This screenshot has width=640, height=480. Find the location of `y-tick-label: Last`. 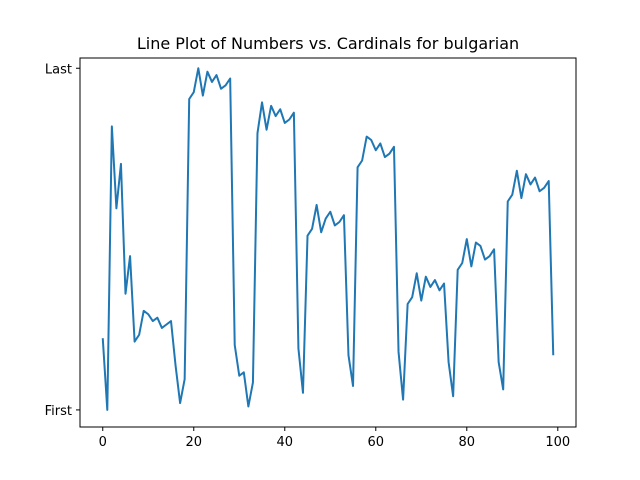

y-tick-label: Last is located at coordinates (58, 69).